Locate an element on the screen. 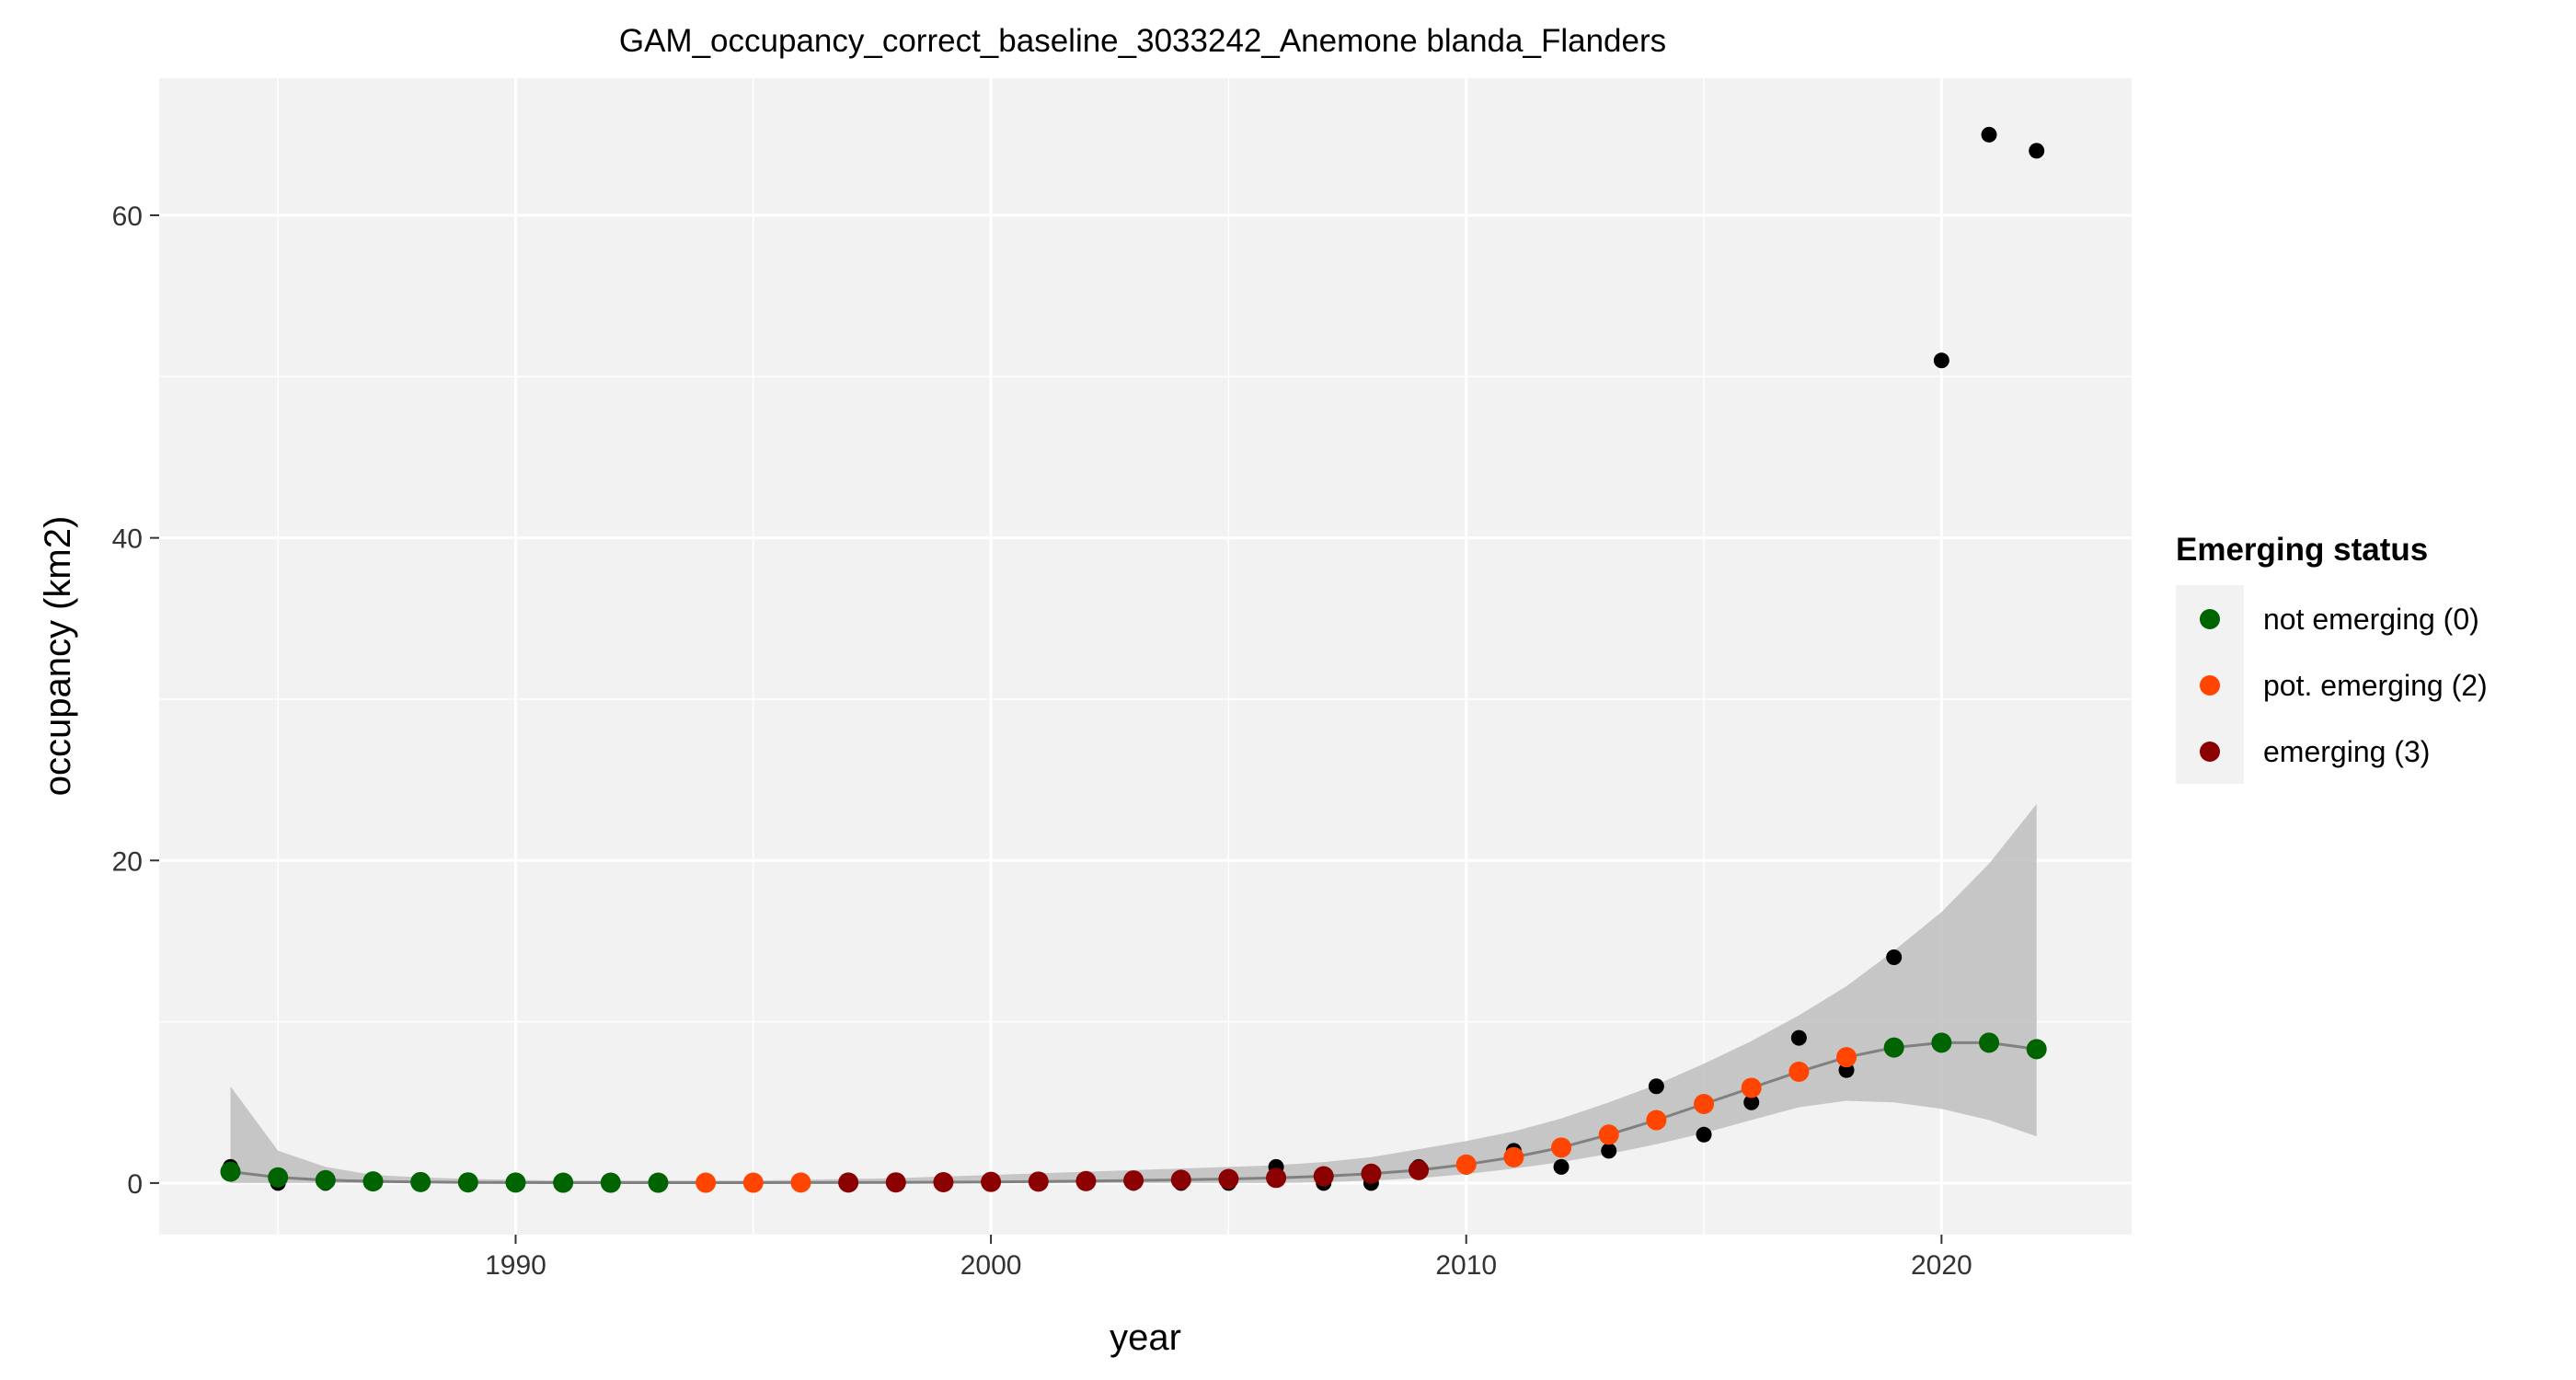  legend-title: Emerging status is located at coordinates (2302, 550).